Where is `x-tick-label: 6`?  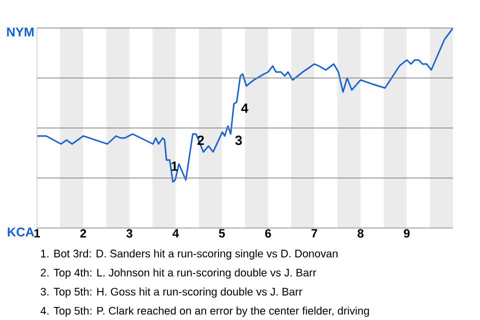 x-tick-label: 6 is located at coordinates (268, 233).